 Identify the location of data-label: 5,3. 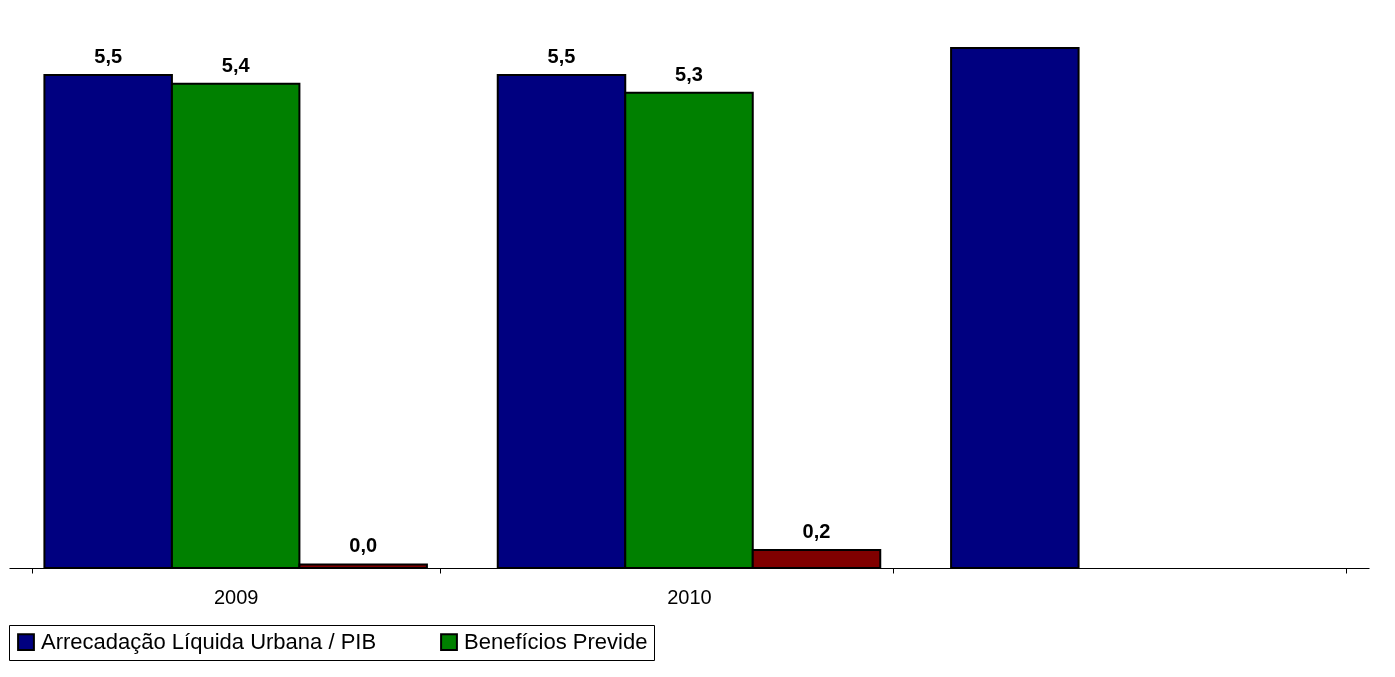
(689, 73).